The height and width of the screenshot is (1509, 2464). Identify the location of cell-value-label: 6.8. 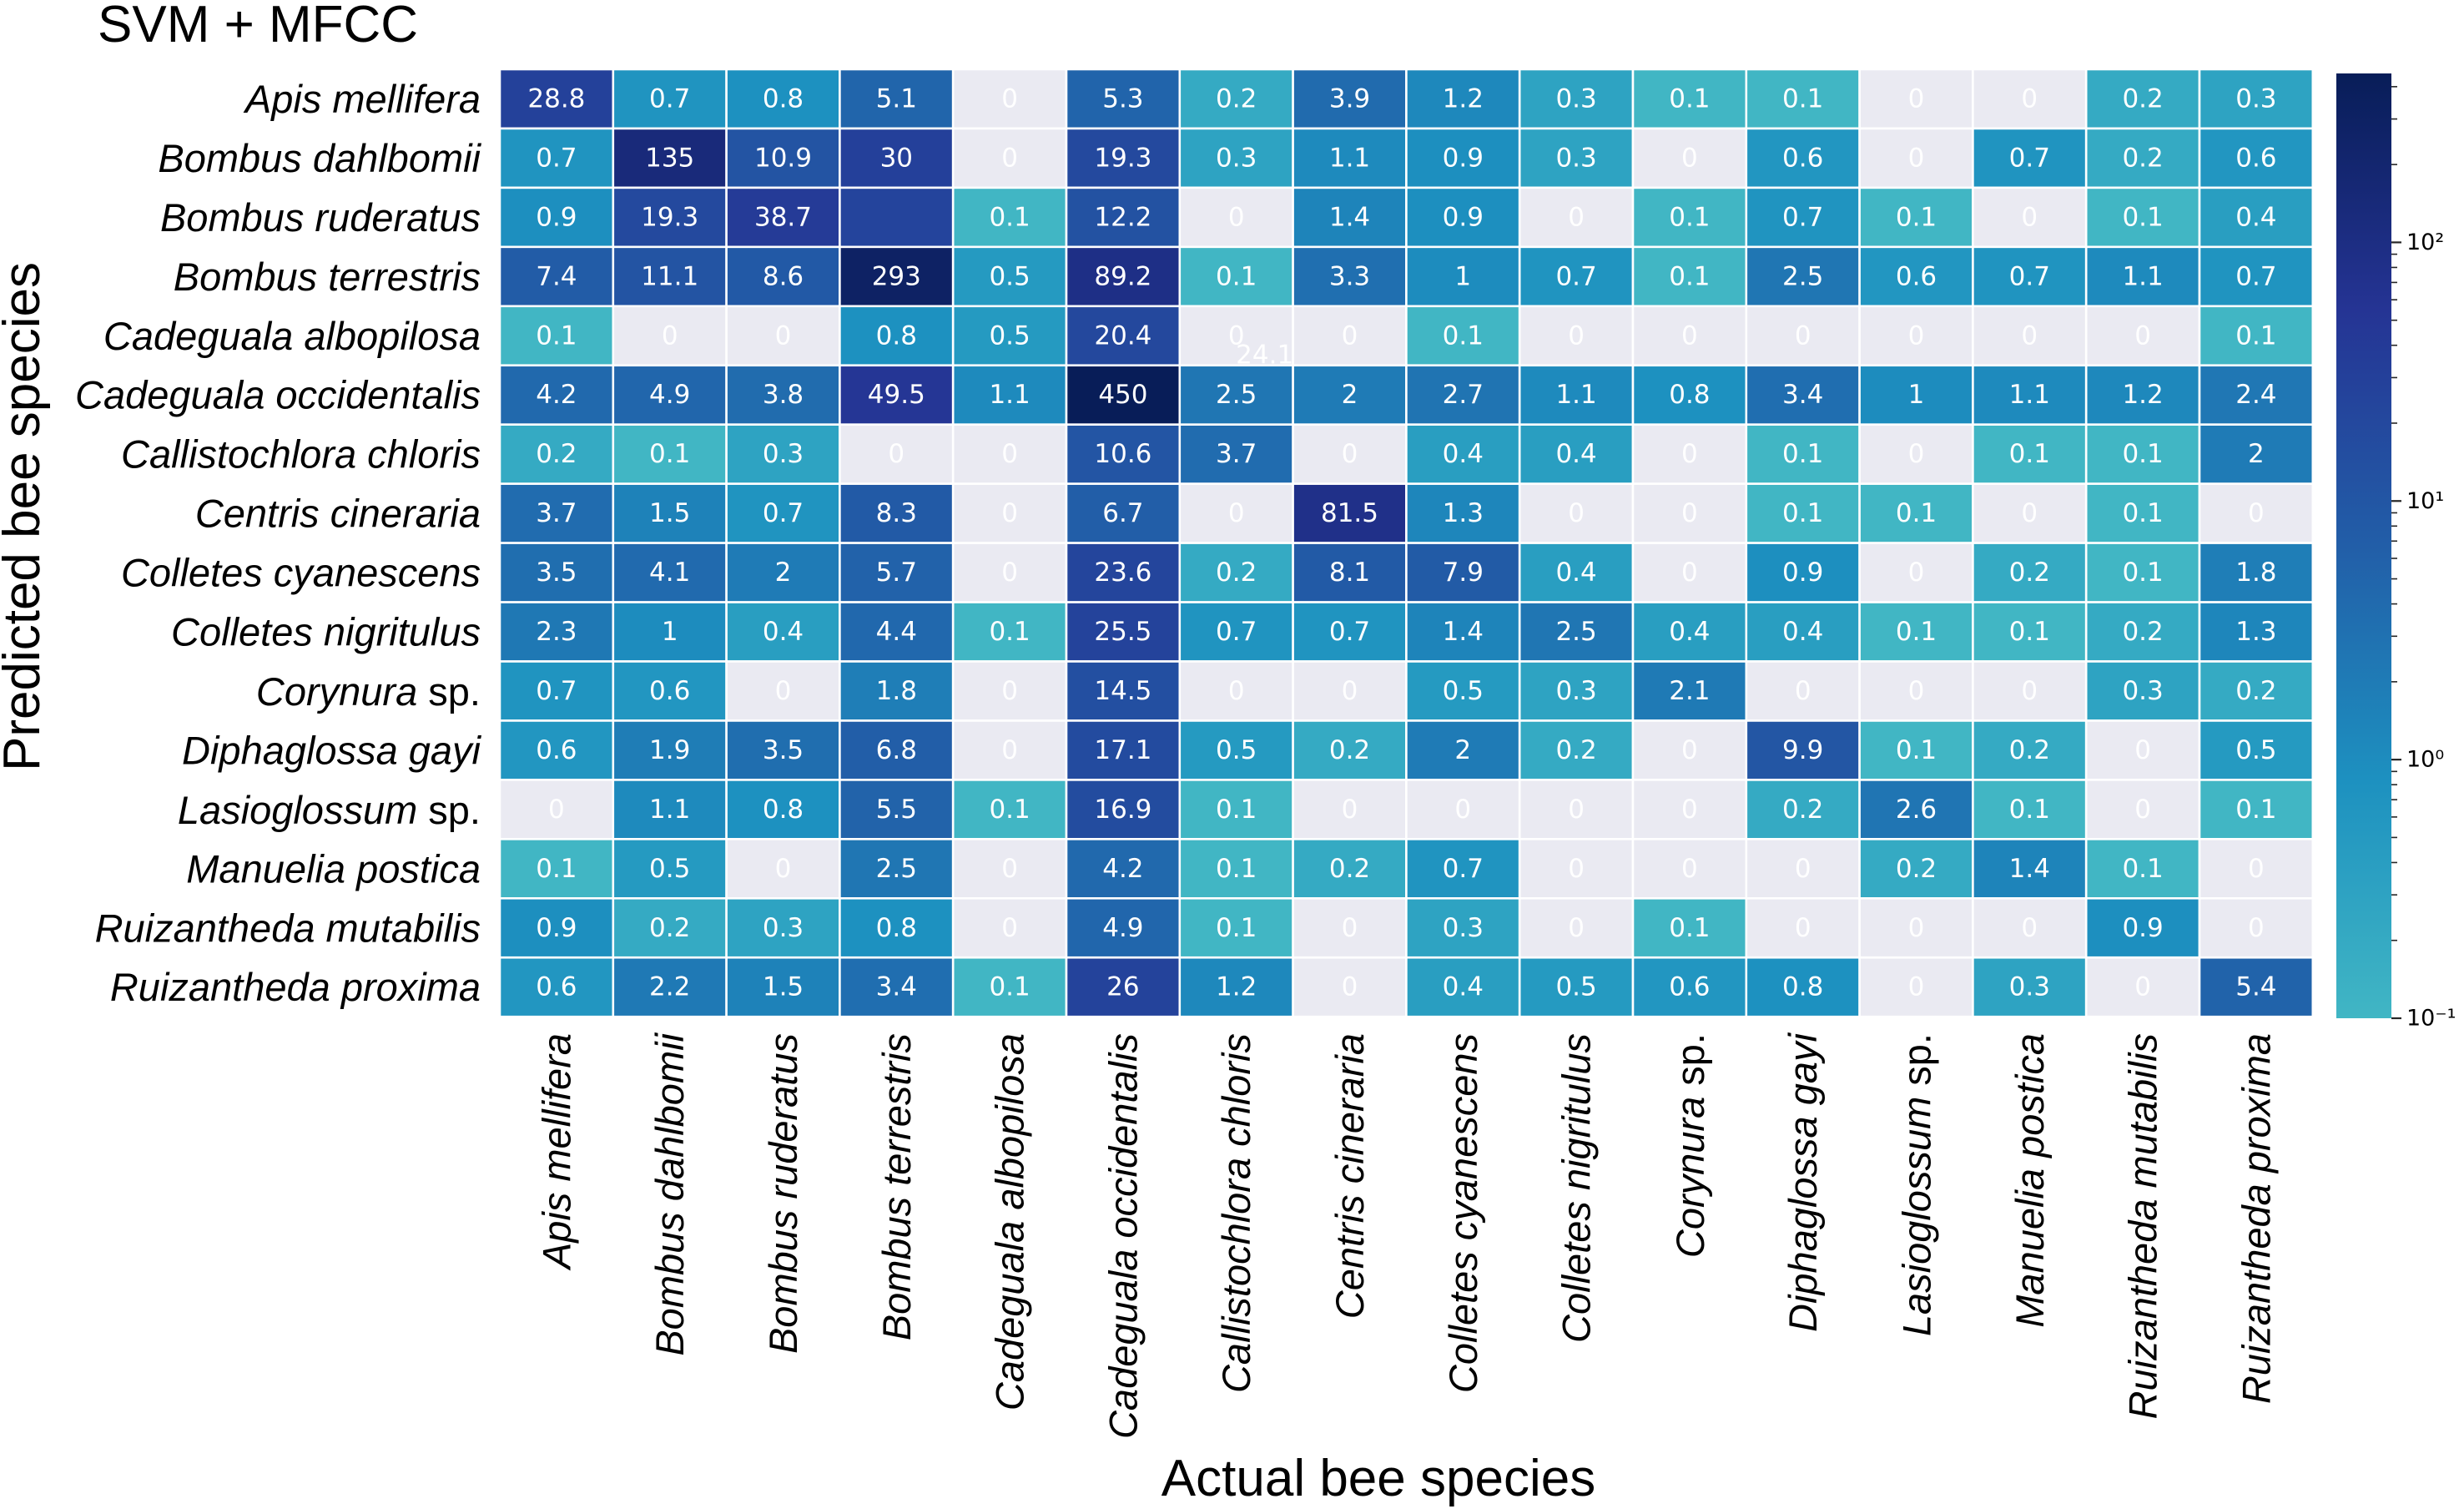
(896, 750).